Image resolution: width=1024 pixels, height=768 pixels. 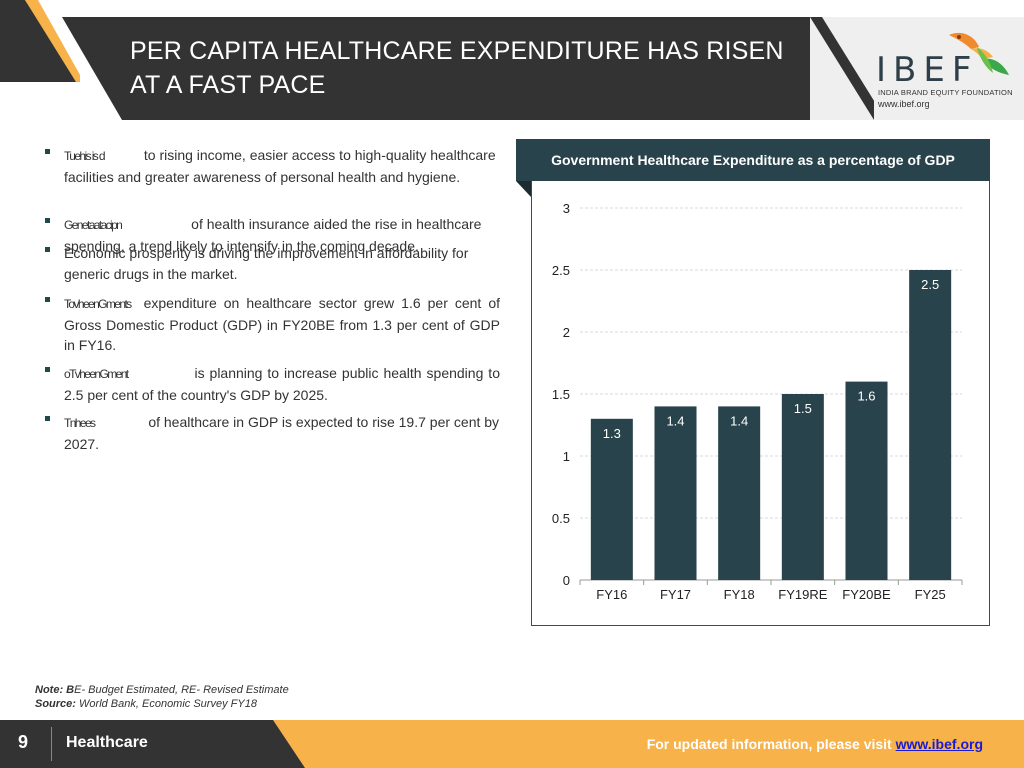 I want to click on header-bar, so click(x=468, y=68).